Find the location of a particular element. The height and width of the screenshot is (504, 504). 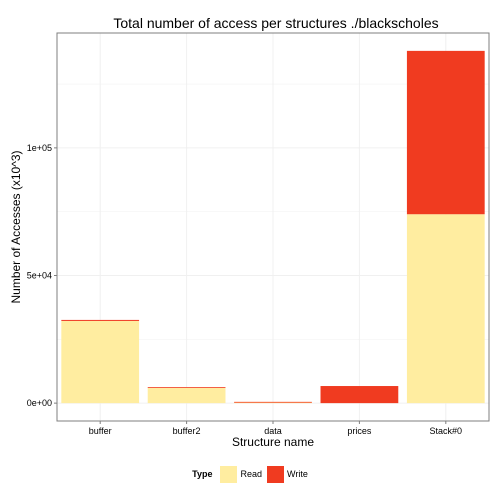

legend-item-read: Read is located at coordinates (240, 474).